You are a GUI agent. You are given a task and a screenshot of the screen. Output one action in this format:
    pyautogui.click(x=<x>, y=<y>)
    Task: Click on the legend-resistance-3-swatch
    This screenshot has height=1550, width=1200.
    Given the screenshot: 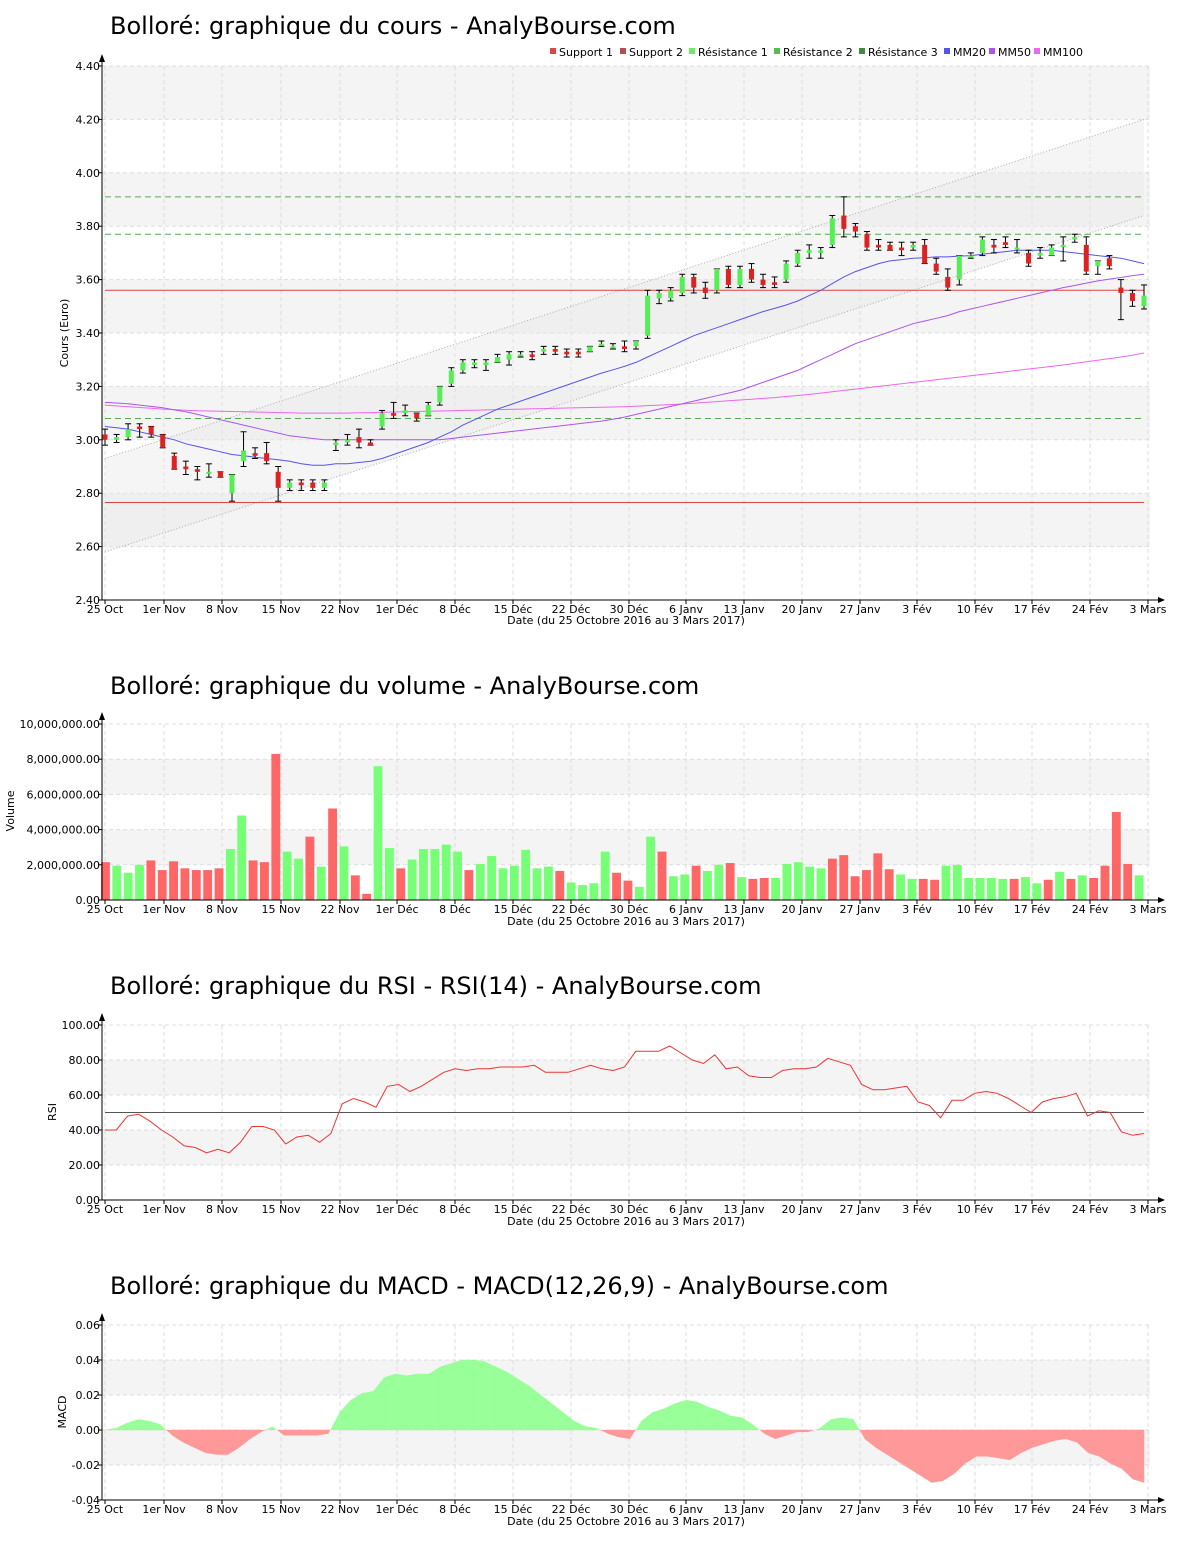 What is the action you would take?
    pyautogui.click(x=862, y=51)
    